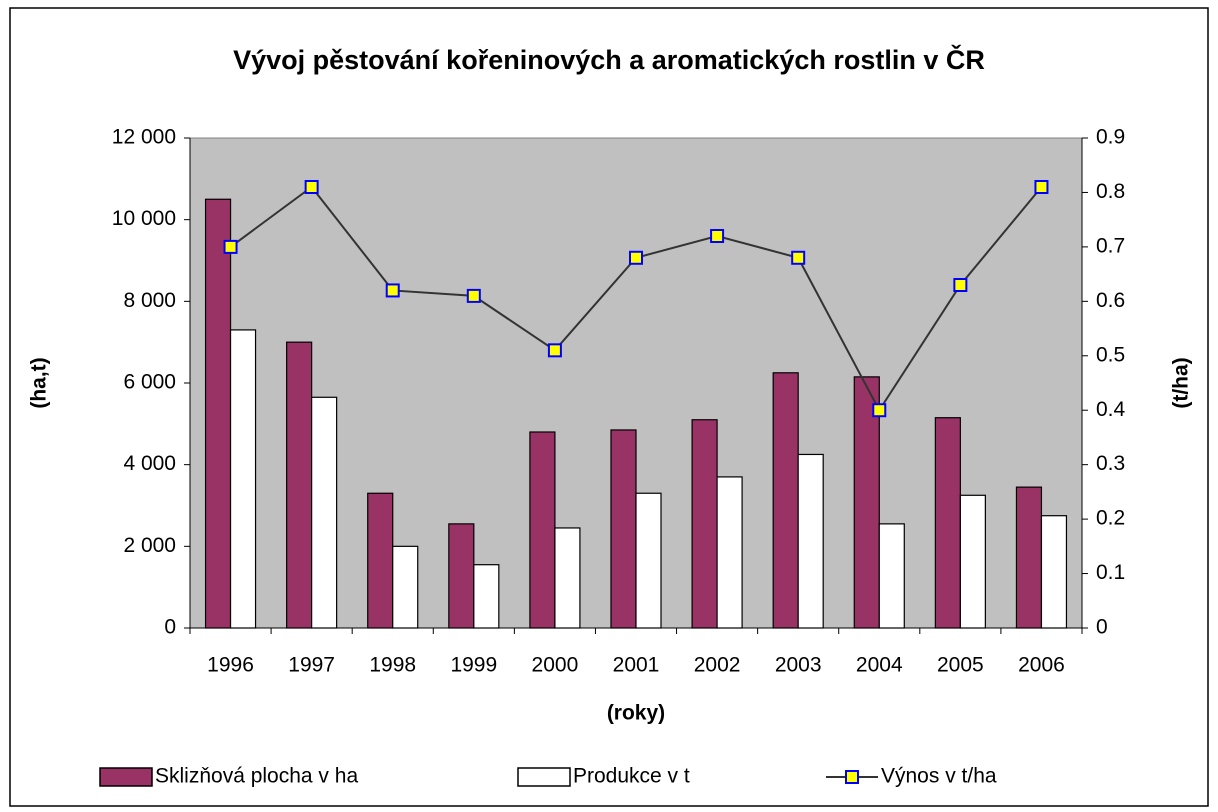 The height and width of the screenshot is (812, 1218). What do you see at coordinates (144, 137) in the screenshot?
I see `y-tick-label: 12 000` at bounding box center [144, 137].